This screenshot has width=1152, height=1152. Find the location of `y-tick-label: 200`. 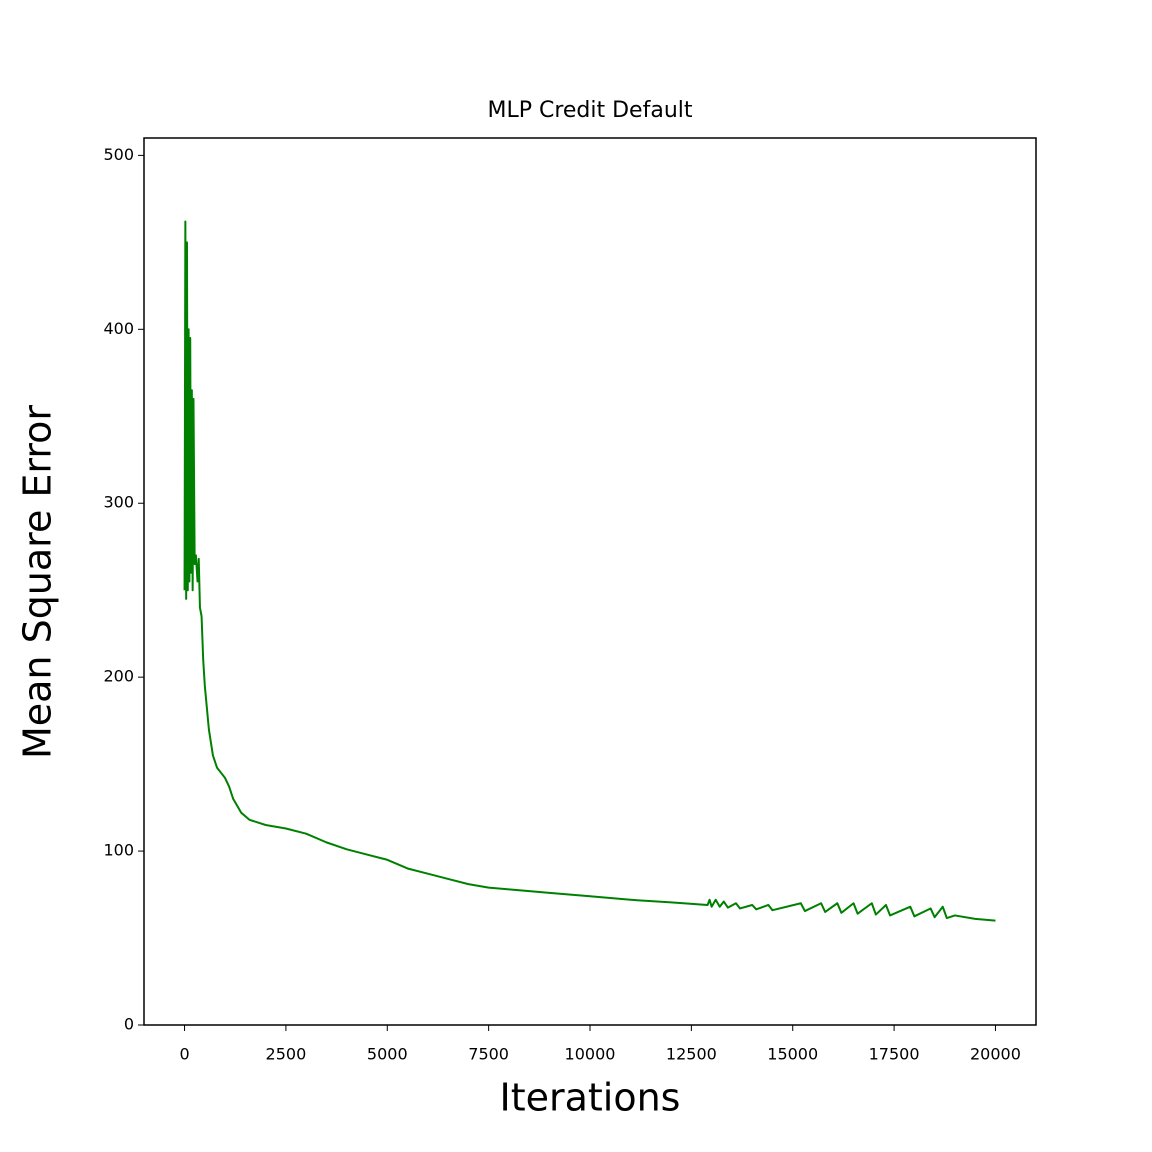

y-tick-label: 200 is located at coordinates (118, 676).